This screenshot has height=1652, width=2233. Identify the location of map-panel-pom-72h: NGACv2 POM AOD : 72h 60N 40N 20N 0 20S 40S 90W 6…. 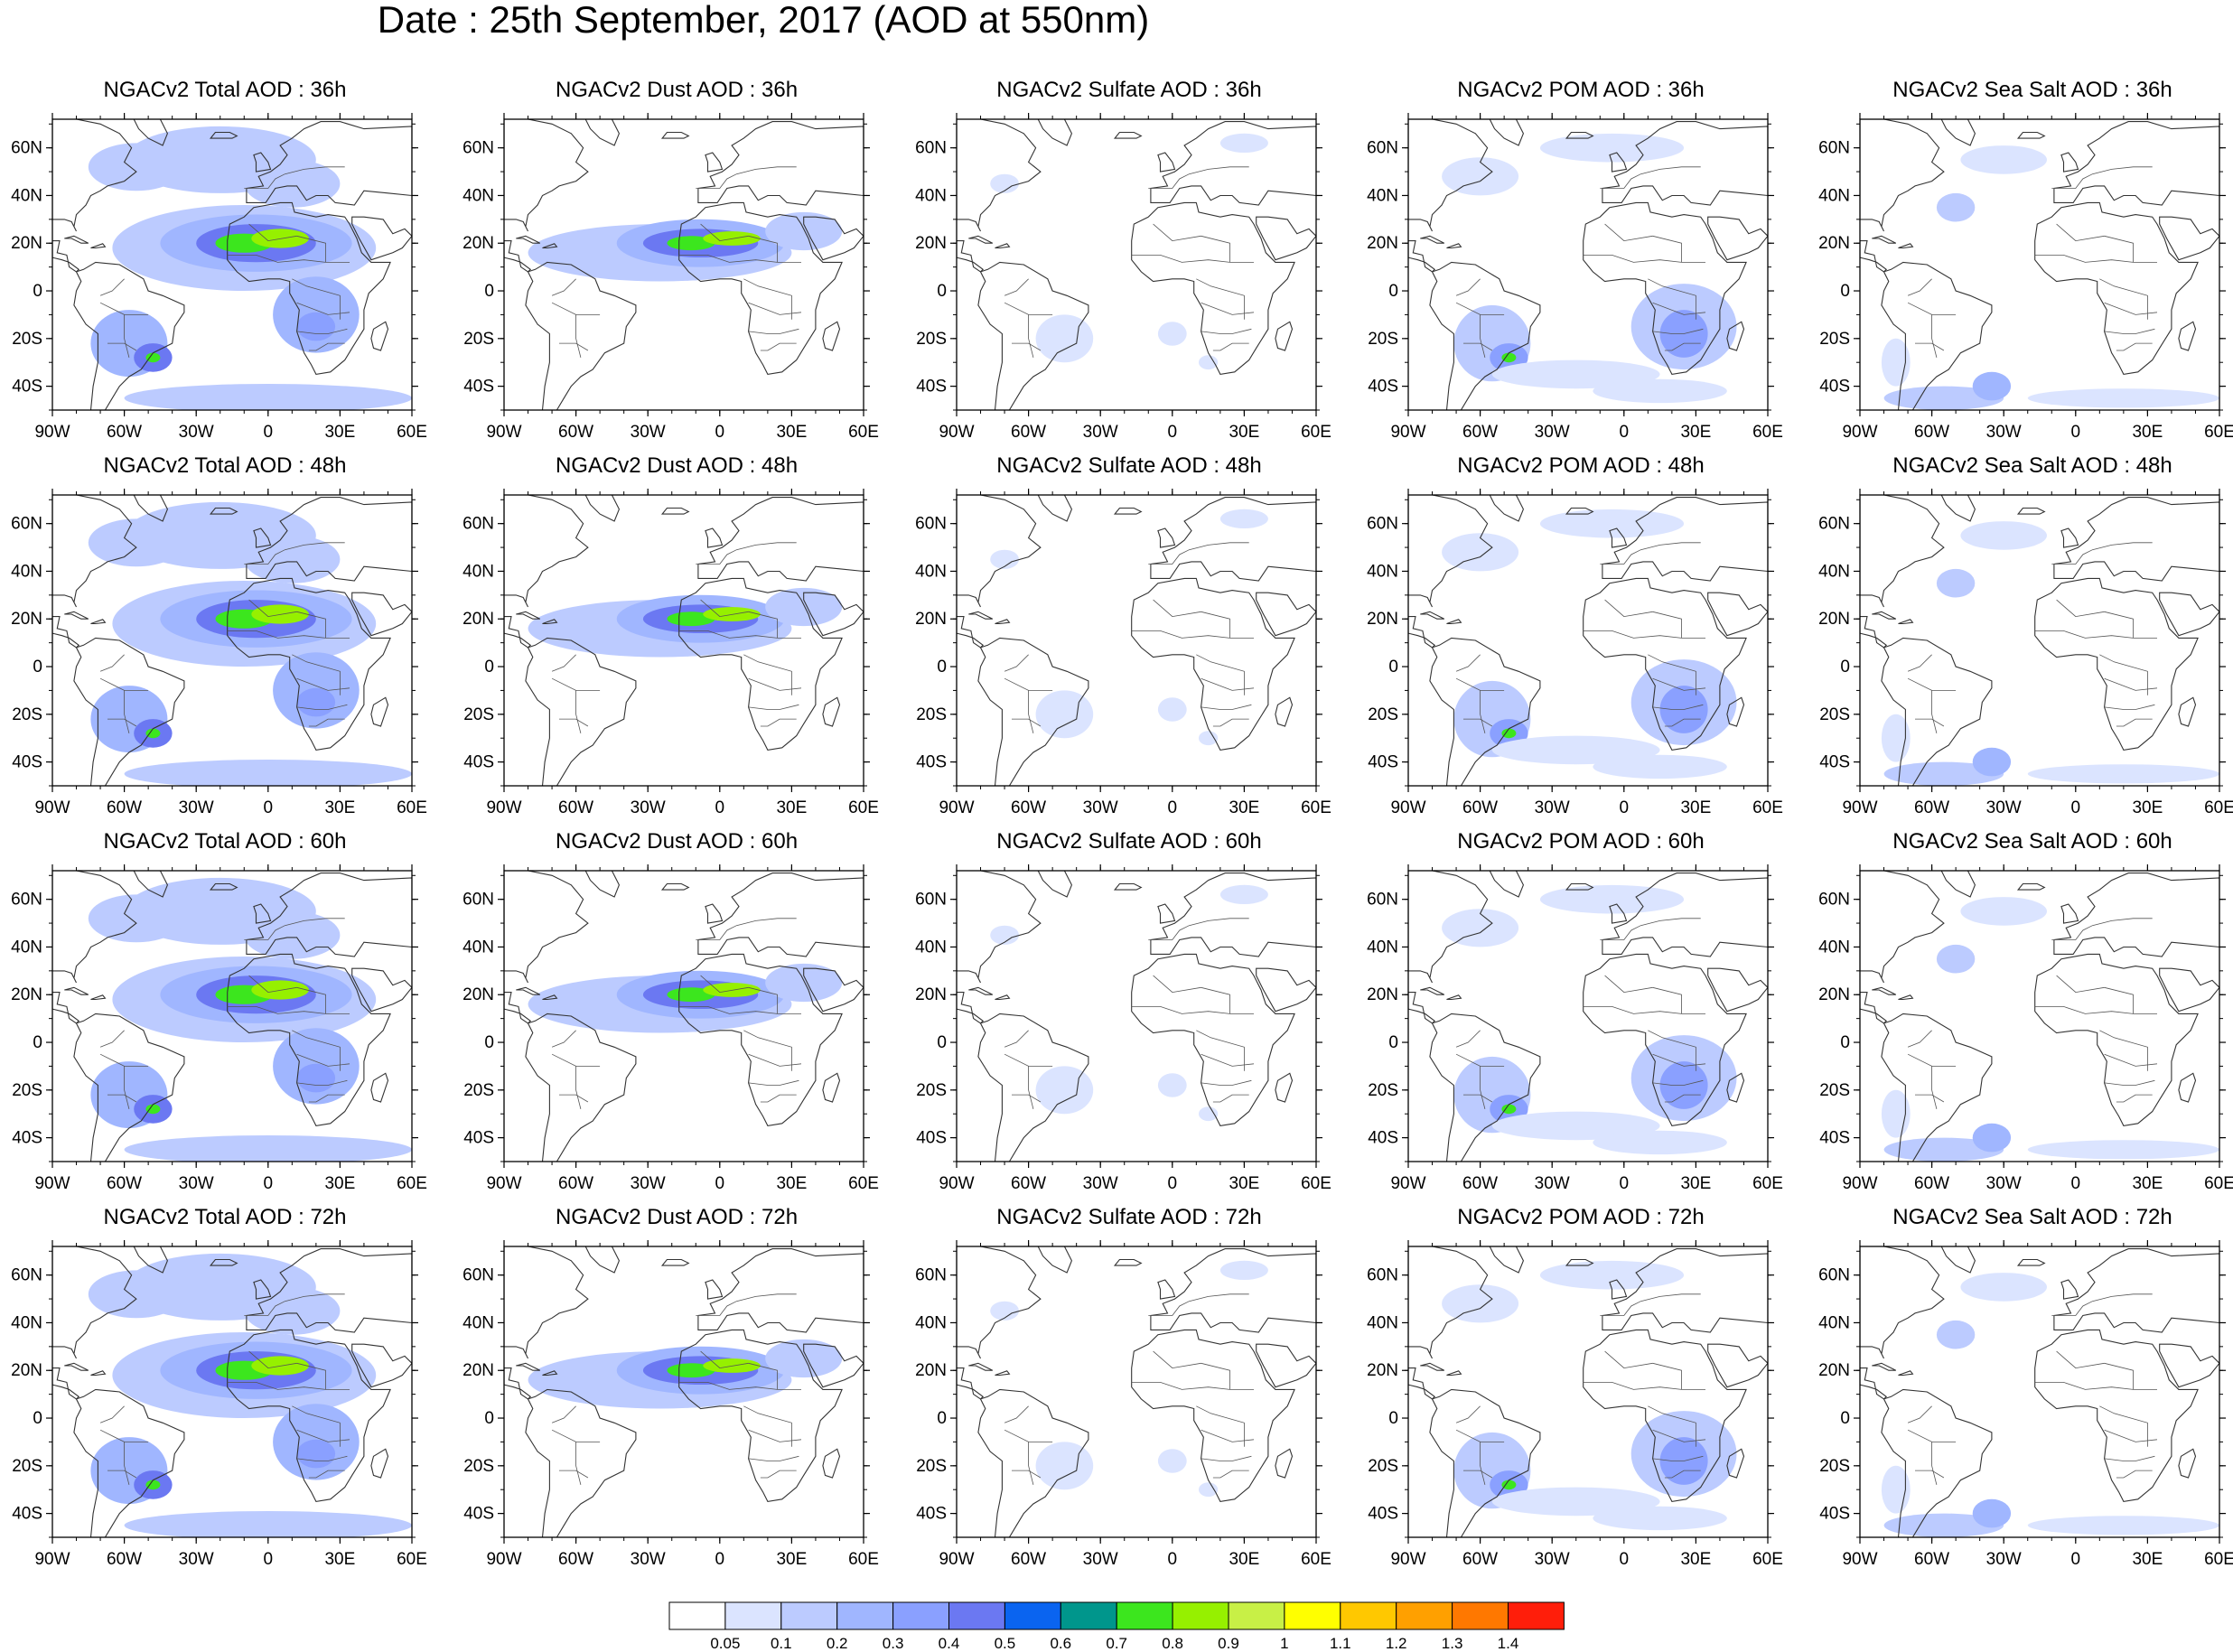
(1581, 1393).